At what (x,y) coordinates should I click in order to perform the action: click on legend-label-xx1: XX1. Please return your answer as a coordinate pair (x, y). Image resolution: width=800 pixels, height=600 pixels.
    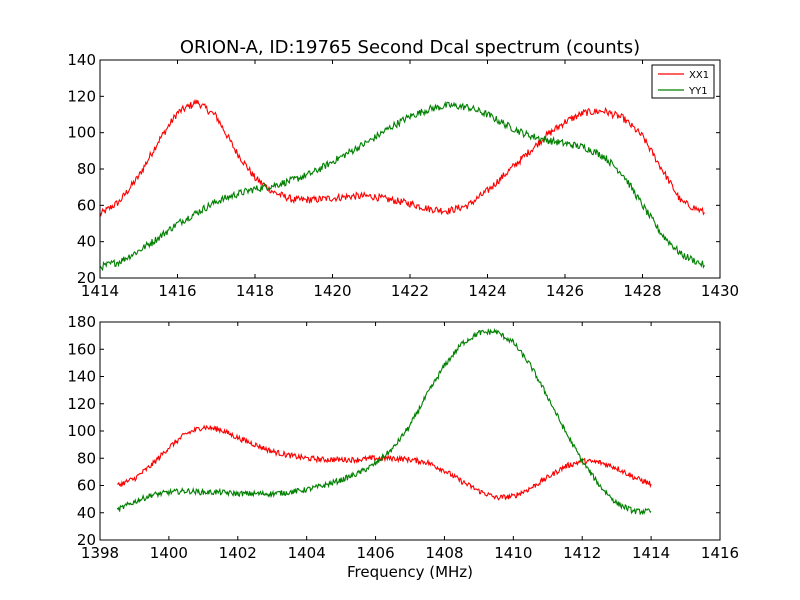
    Looking at the image, I should click on (699, 75).